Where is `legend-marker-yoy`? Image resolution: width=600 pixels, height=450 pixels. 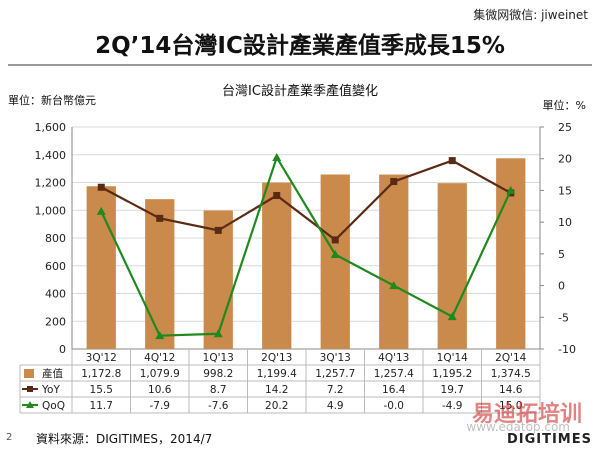 legend-marker-yoy is located at coordinates (30, 389).